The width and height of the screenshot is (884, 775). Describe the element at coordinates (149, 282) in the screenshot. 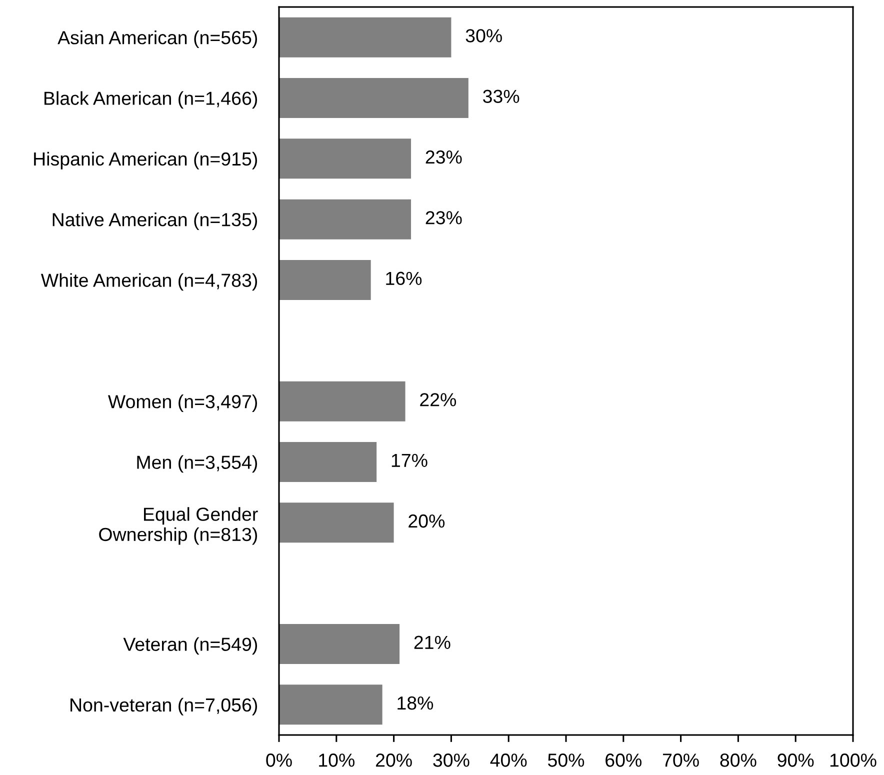

I see `y-tick-label: White American (n=4,783)` at that location.